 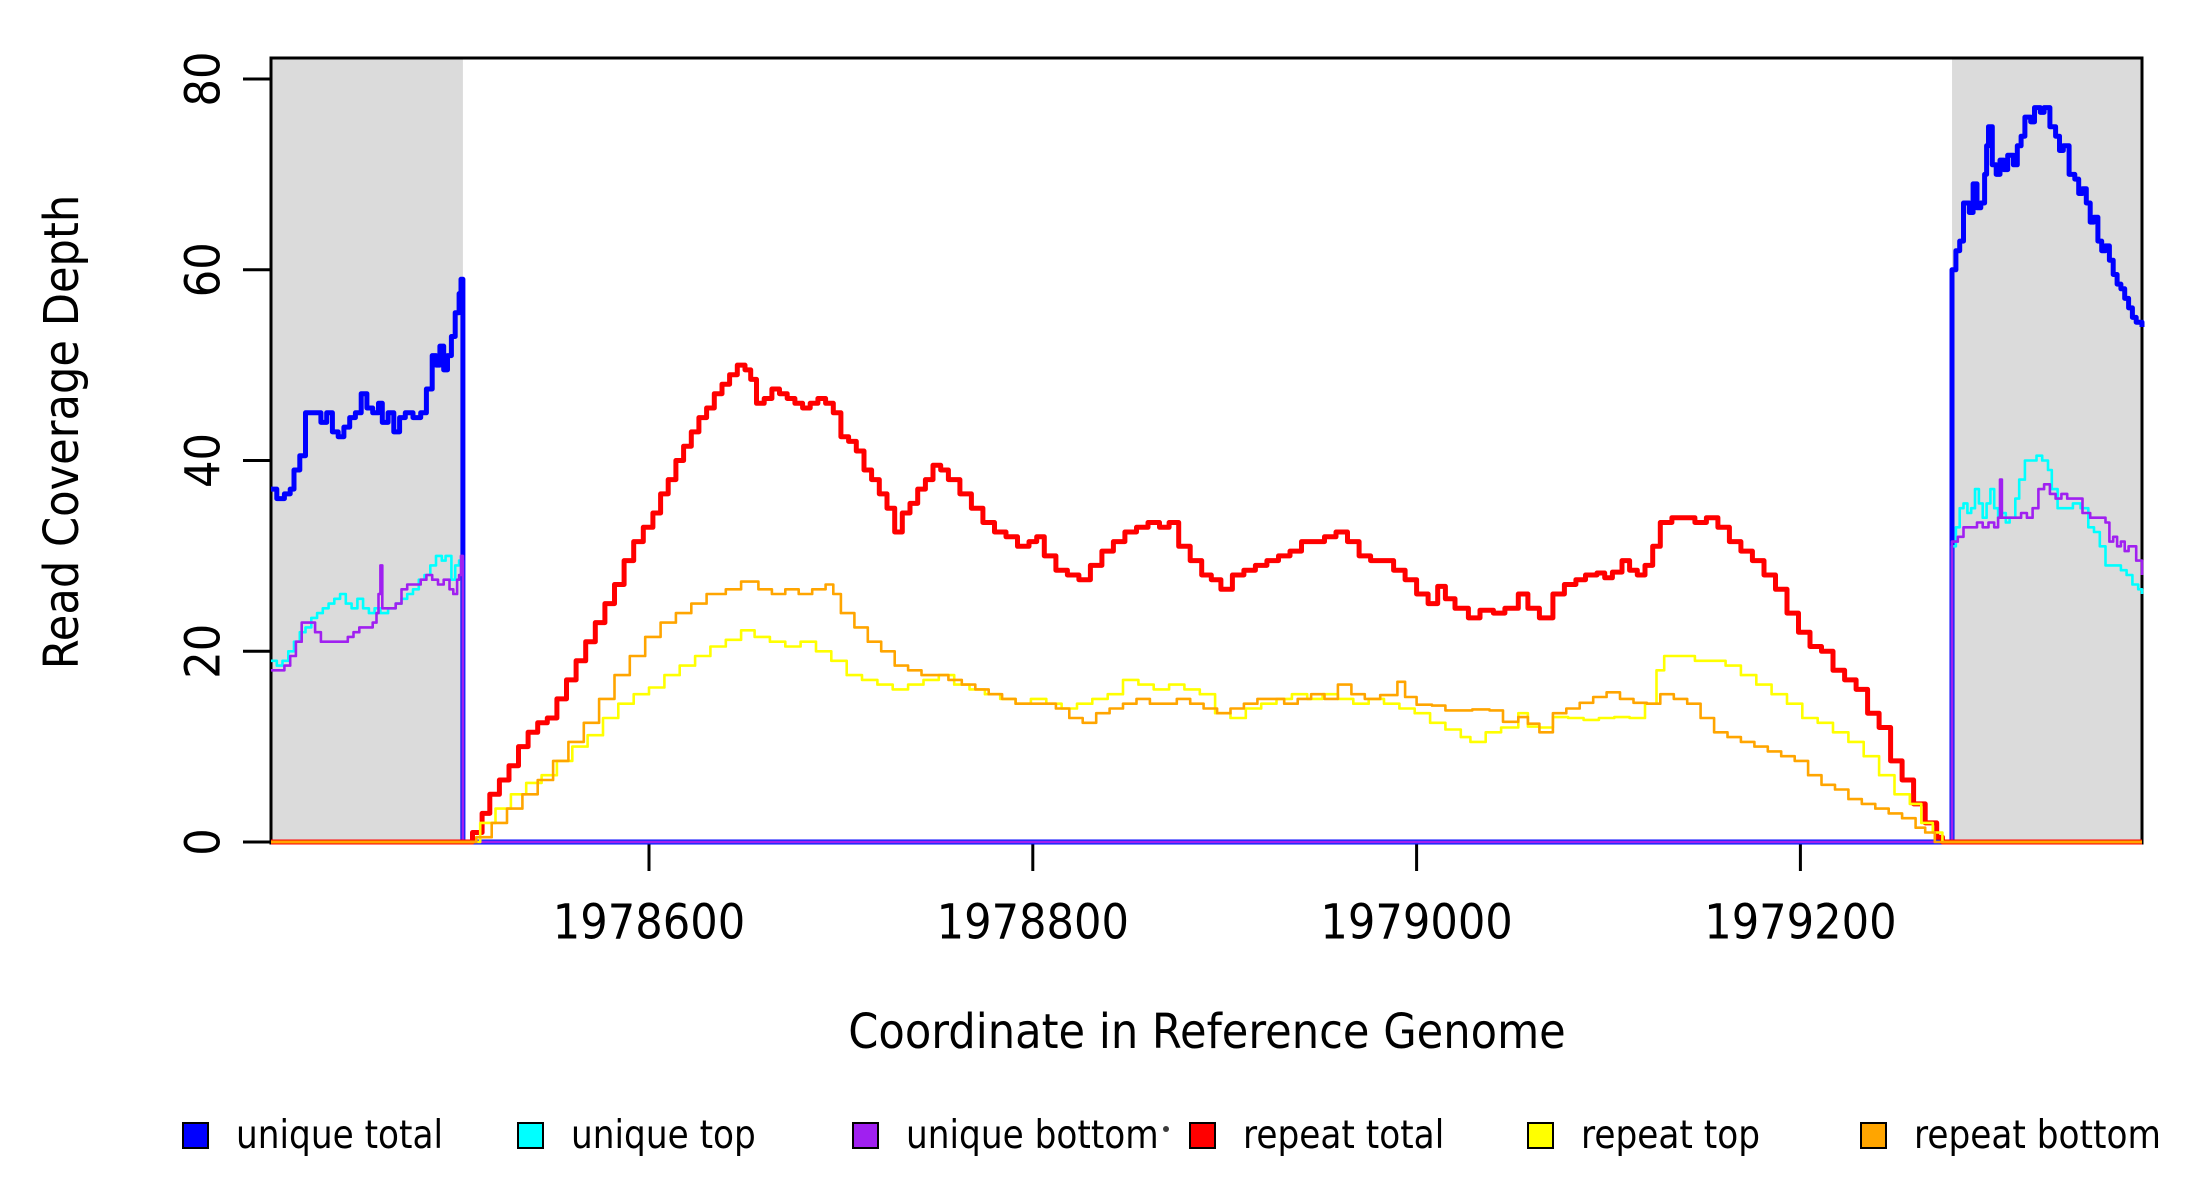 I want to click on stray-dot, so click(x=1166, y=1129).